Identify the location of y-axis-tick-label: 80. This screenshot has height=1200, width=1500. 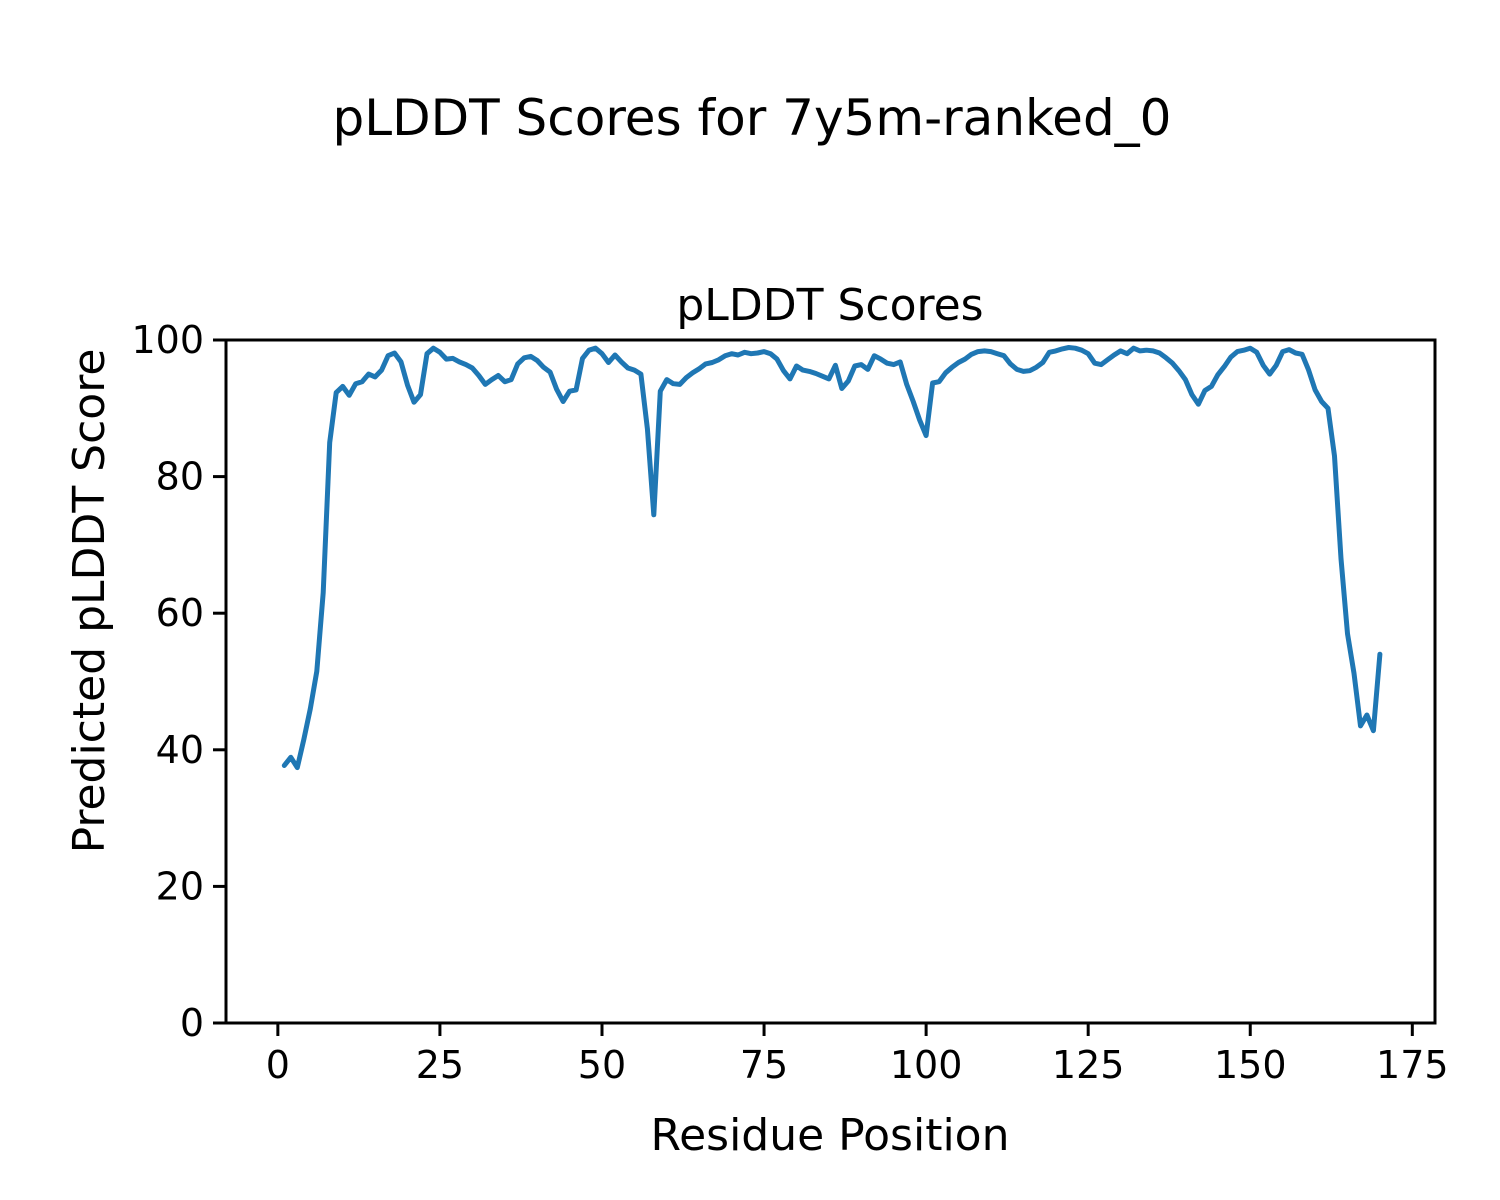
(180, 477).